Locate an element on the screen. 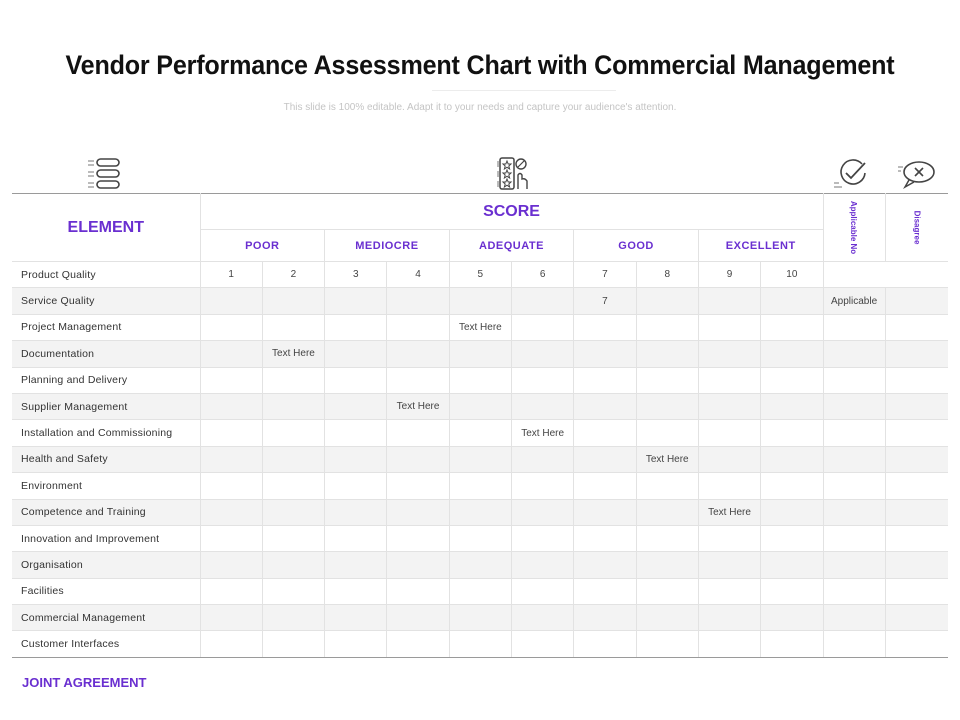 Image resolution: width=960 pixels, height=720 pixels. table-cell: 2 is located at coordinates (293, 274).